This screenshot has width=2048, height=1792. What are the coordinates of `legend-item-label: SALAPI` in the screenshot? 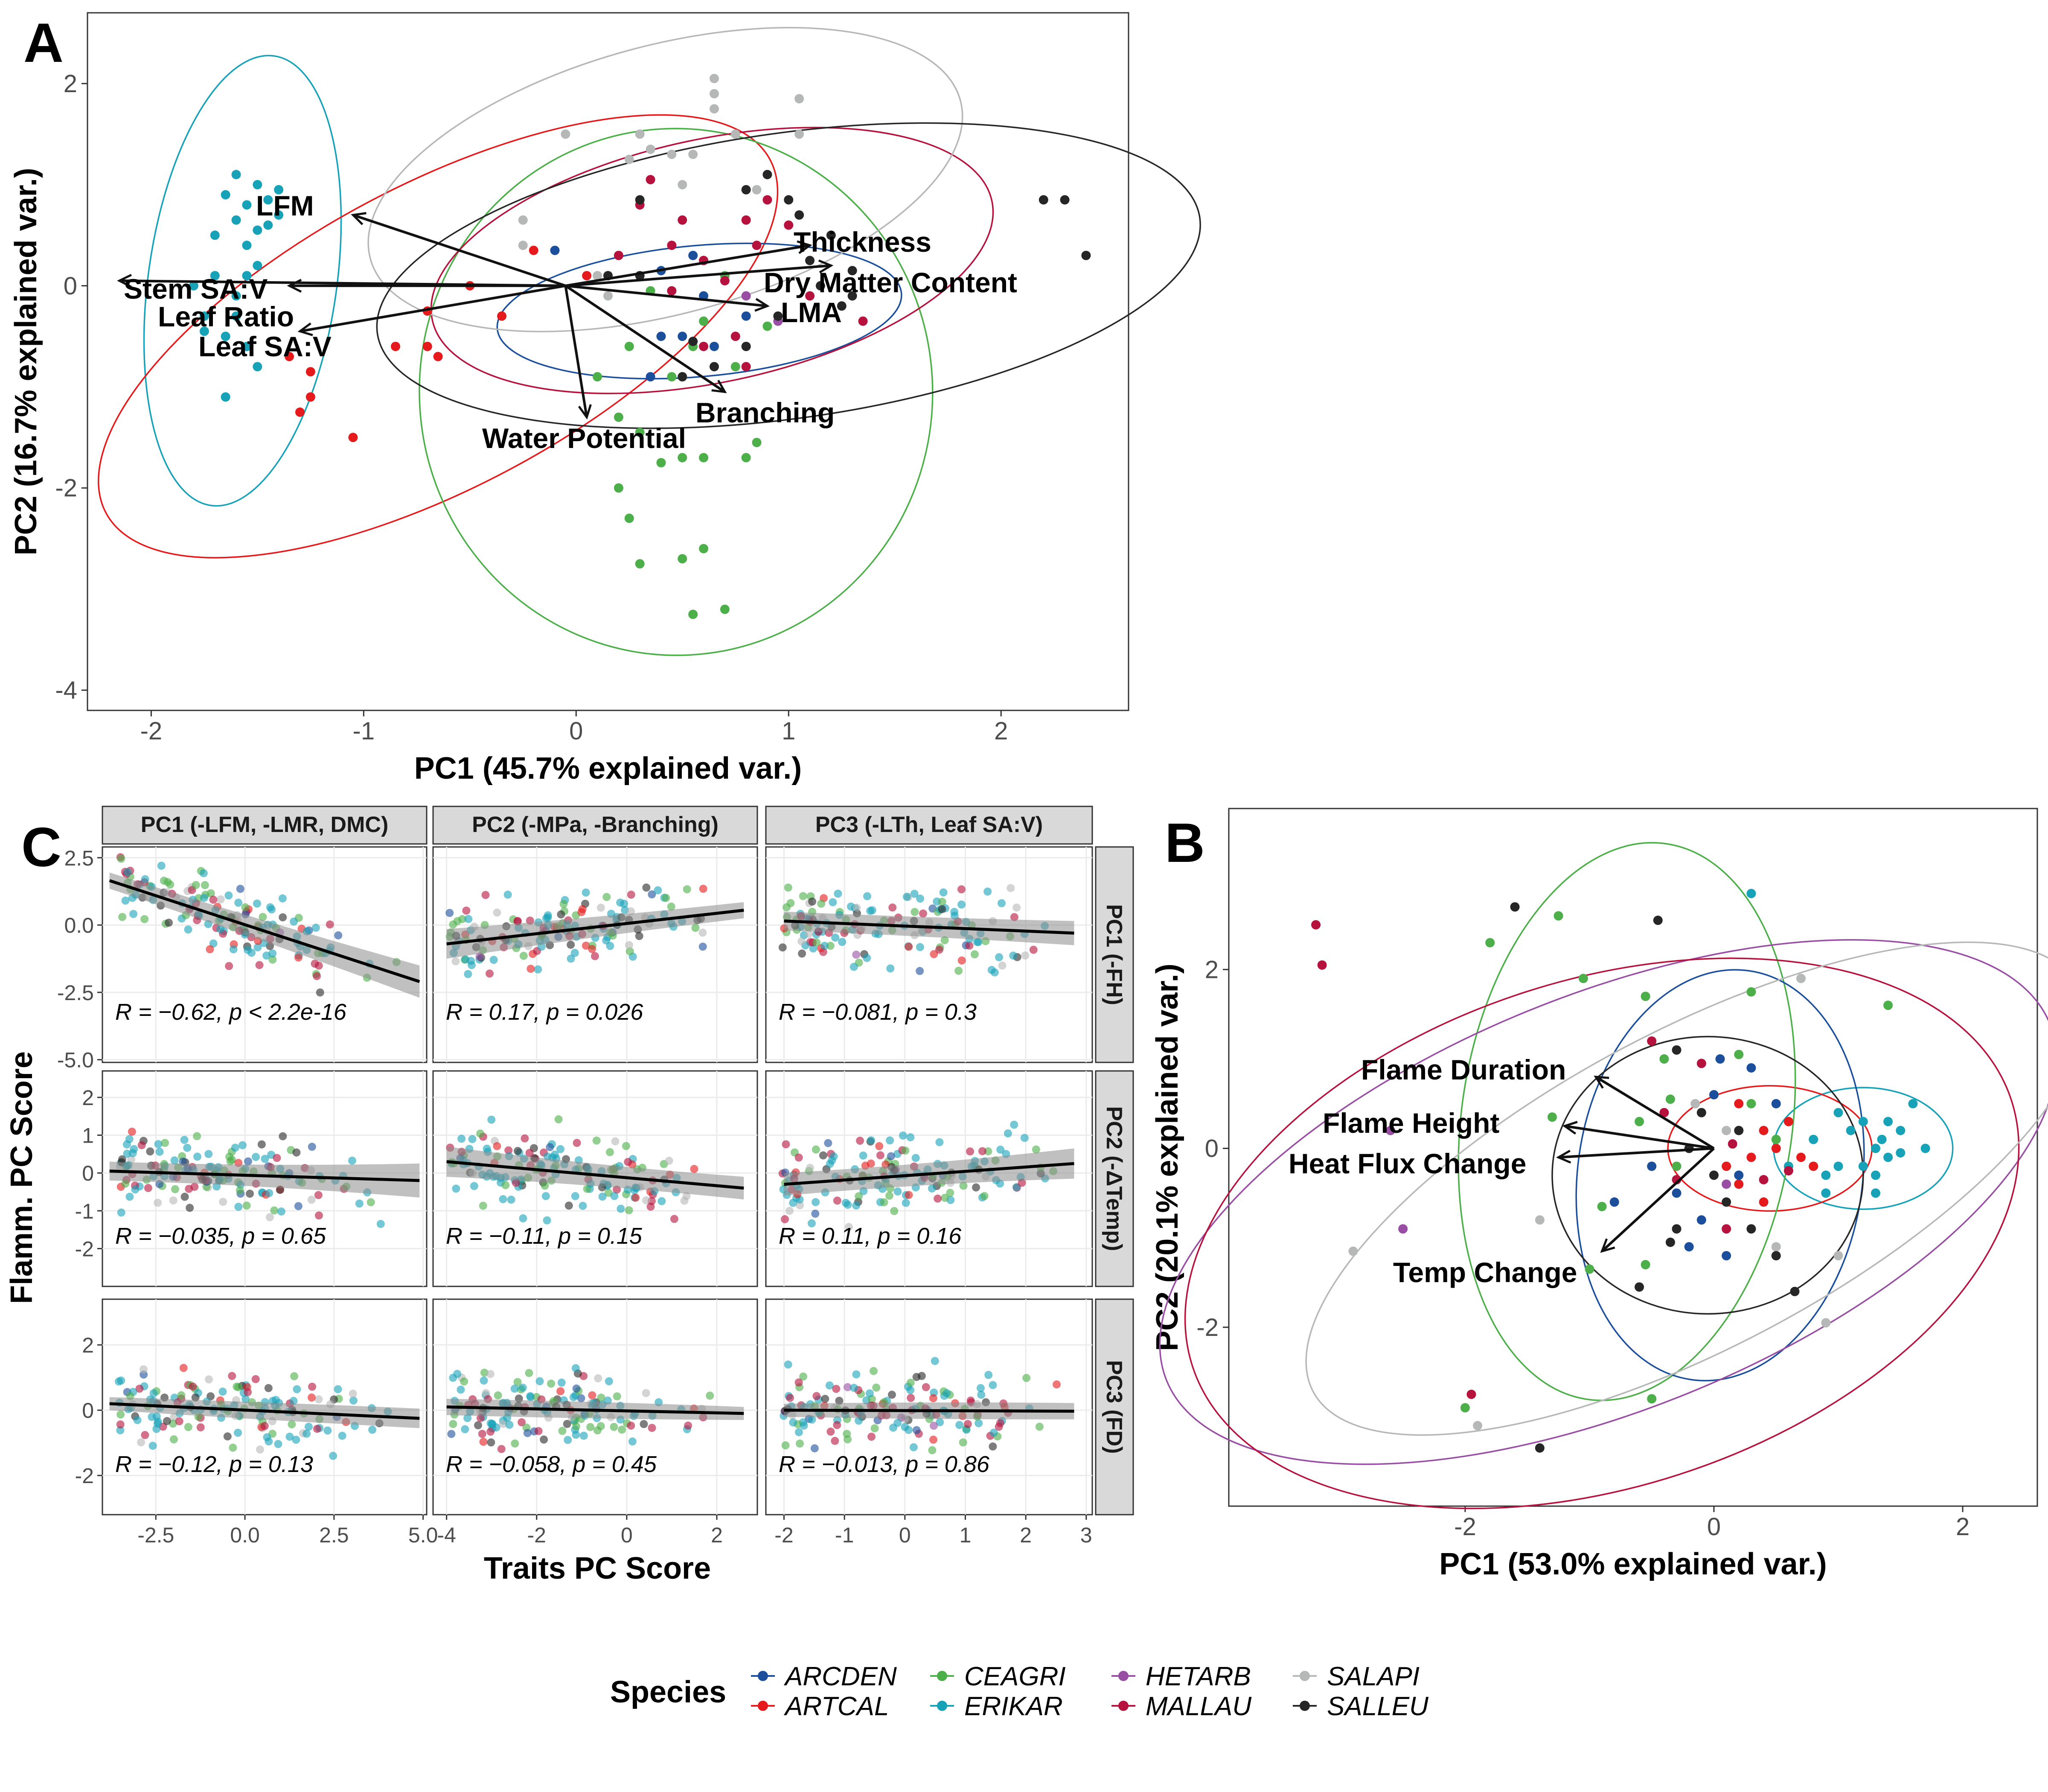 It's located at (1373, 1676).